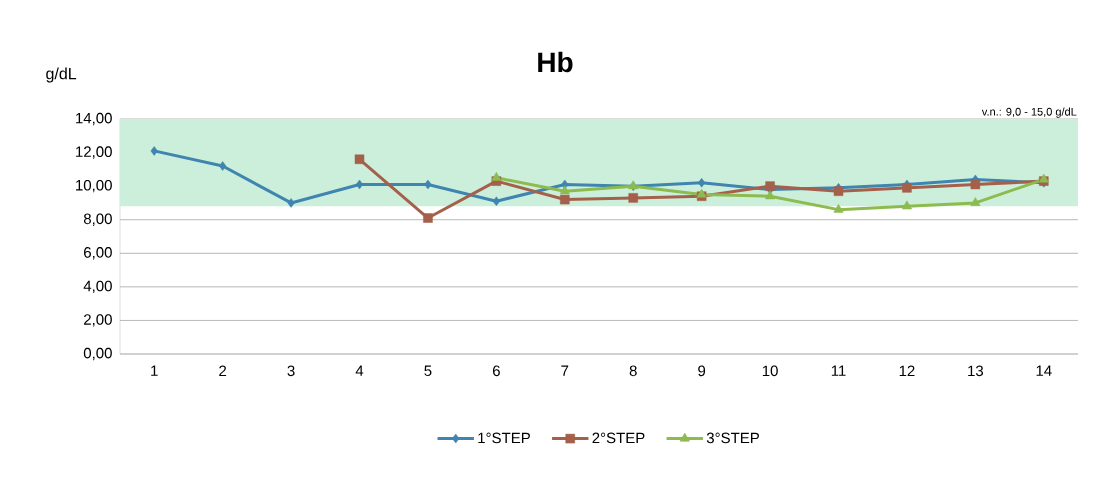 This screenshot has width=1100, height=488. I want to click on x-tick-label: 9, so click(702, 371).